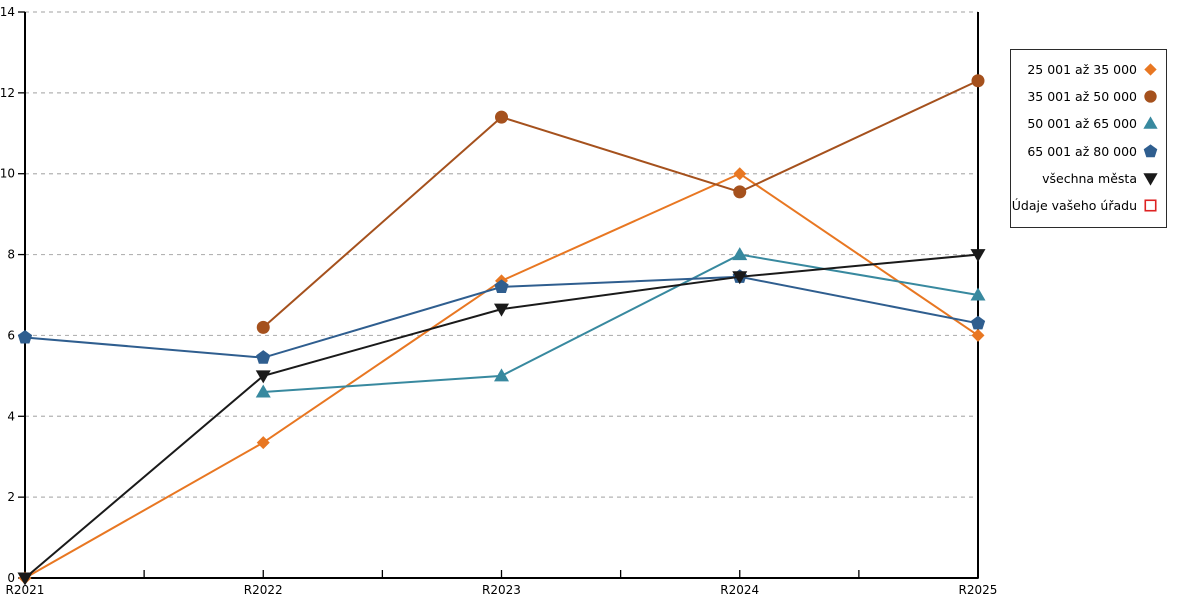 The width and height of the screenshot is (1200, 600). Describe the element at coordinates (1074, 205) in the screenshot. I see `legend-item-label: Údaje vašeho úřadu` at that location.